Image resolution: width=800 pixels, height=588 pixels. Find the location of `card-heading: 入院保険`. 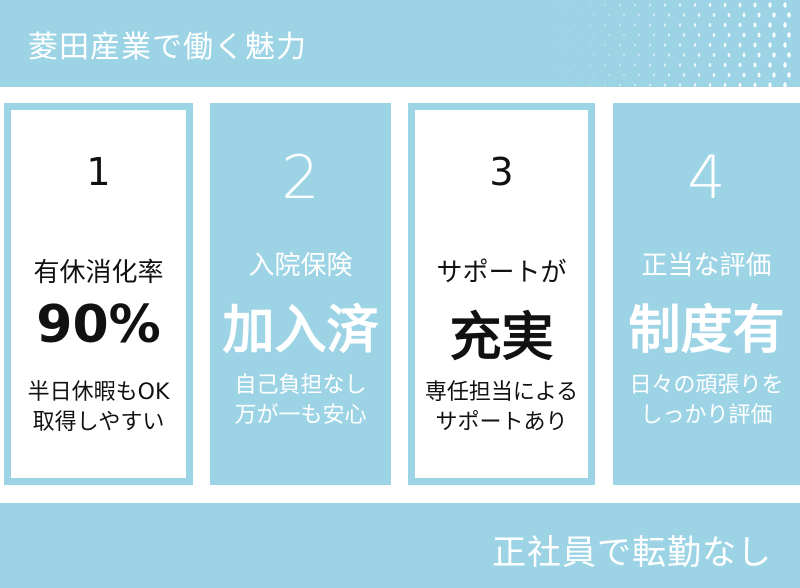

card-heading: 入院保険 is located at coordinates (300, 266).